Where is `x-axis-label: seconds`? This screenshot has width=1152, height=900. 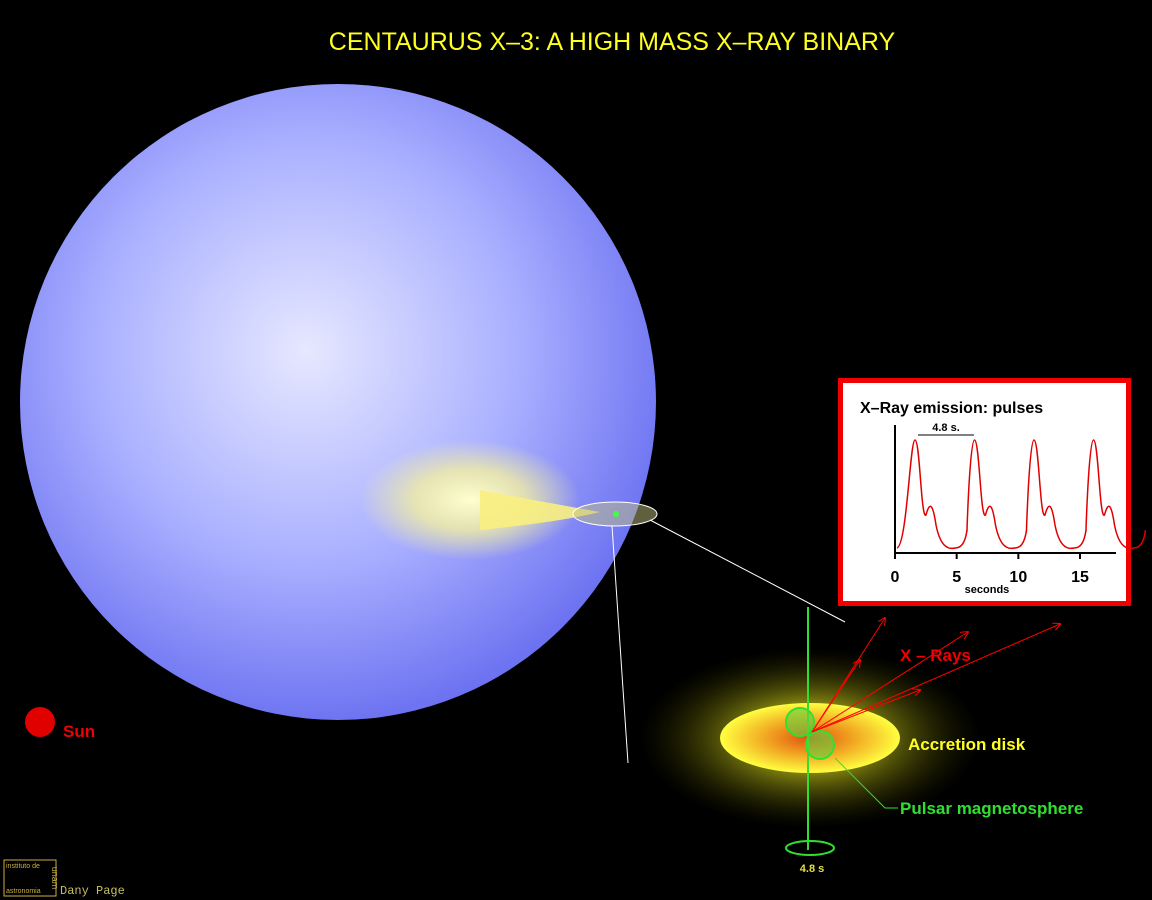
x-axis-label: seconds is located at coordinates (987, 590).